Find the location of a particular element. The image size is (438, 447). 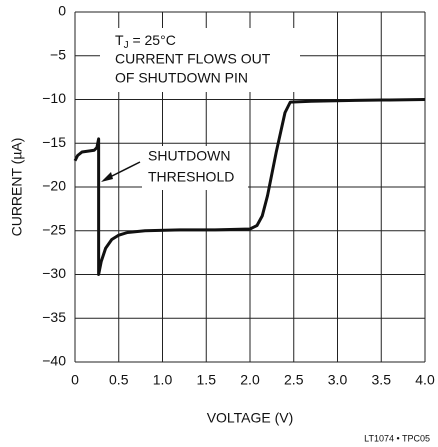

annotation-text: SHUTDOWN is located at coordinates (189, 156).